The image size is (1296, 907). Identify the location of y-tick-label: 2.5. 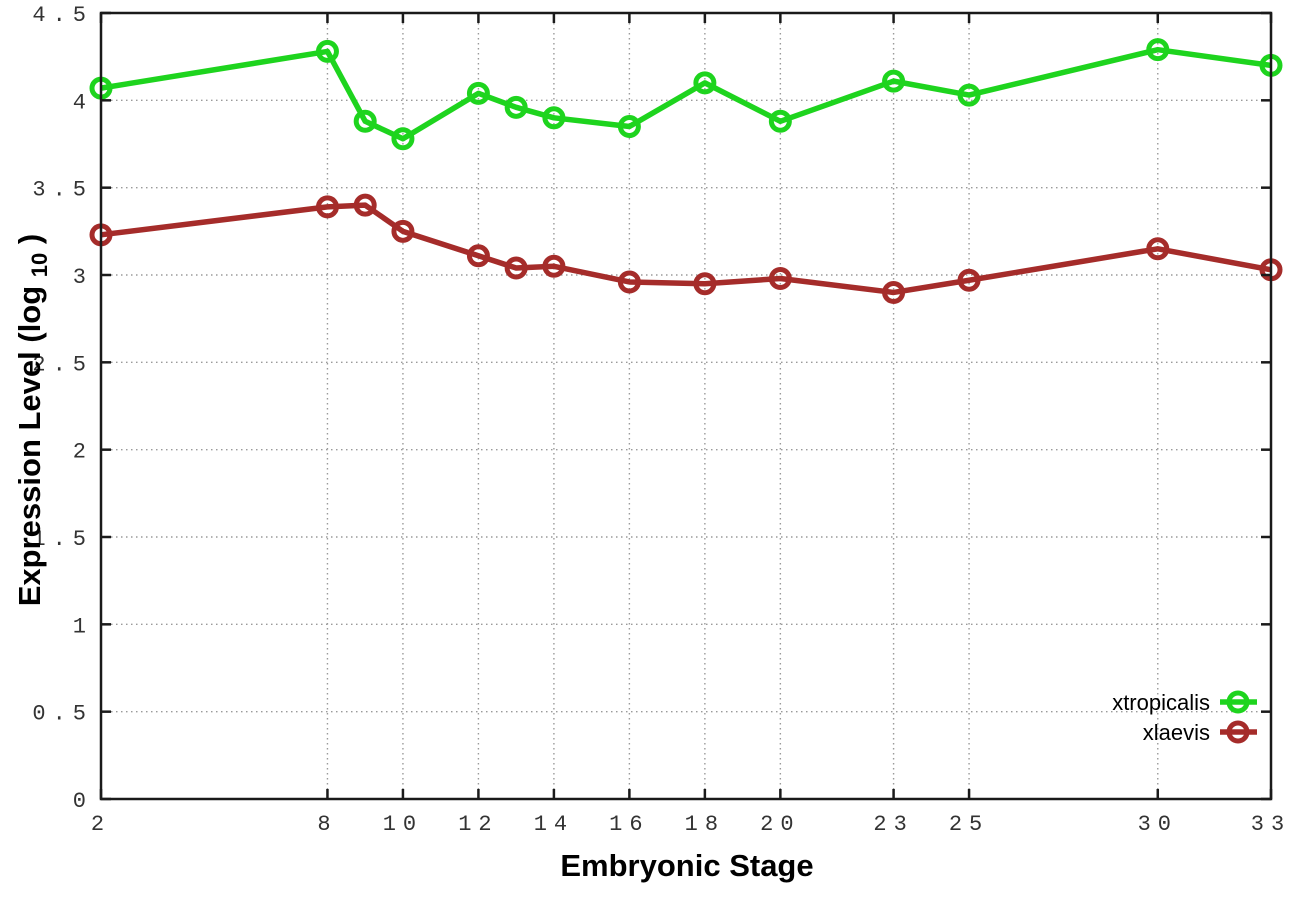
(62, 364).